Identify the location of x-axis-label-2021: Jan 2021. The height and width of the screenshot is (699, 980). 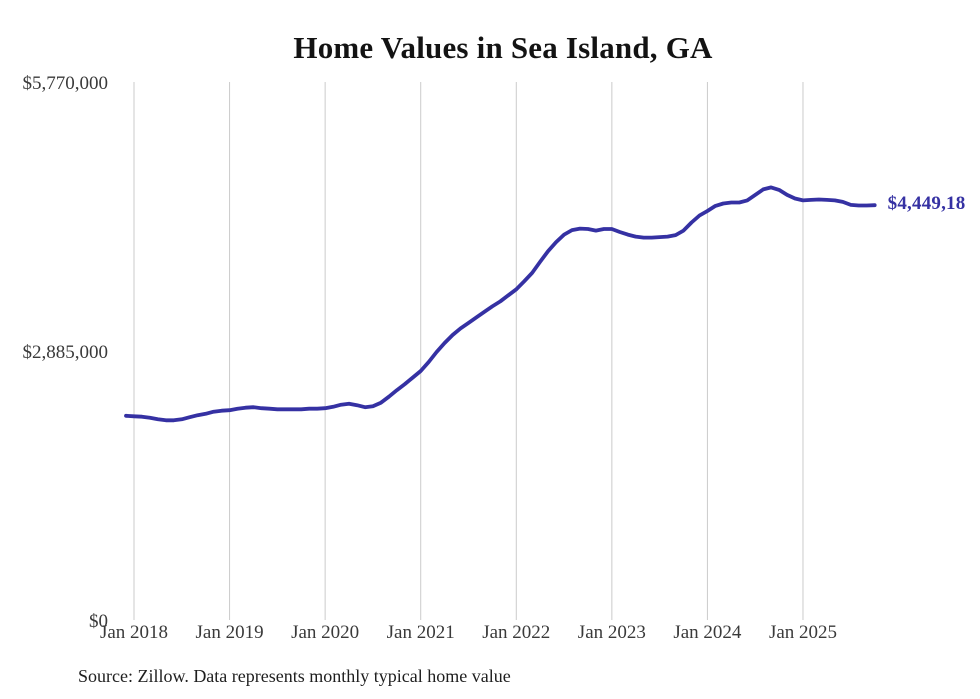
(420, 632).